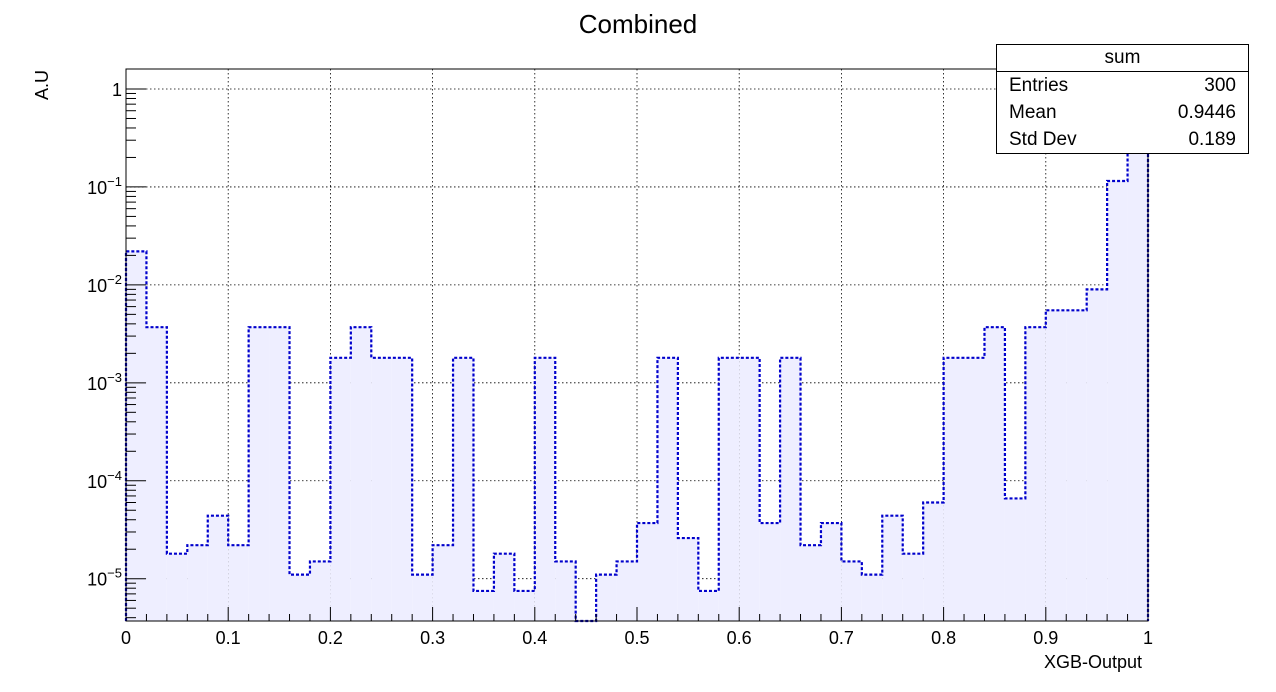 The image size is (1276, 692). I want to click on x-tick-label: 0, so click(126, 638).